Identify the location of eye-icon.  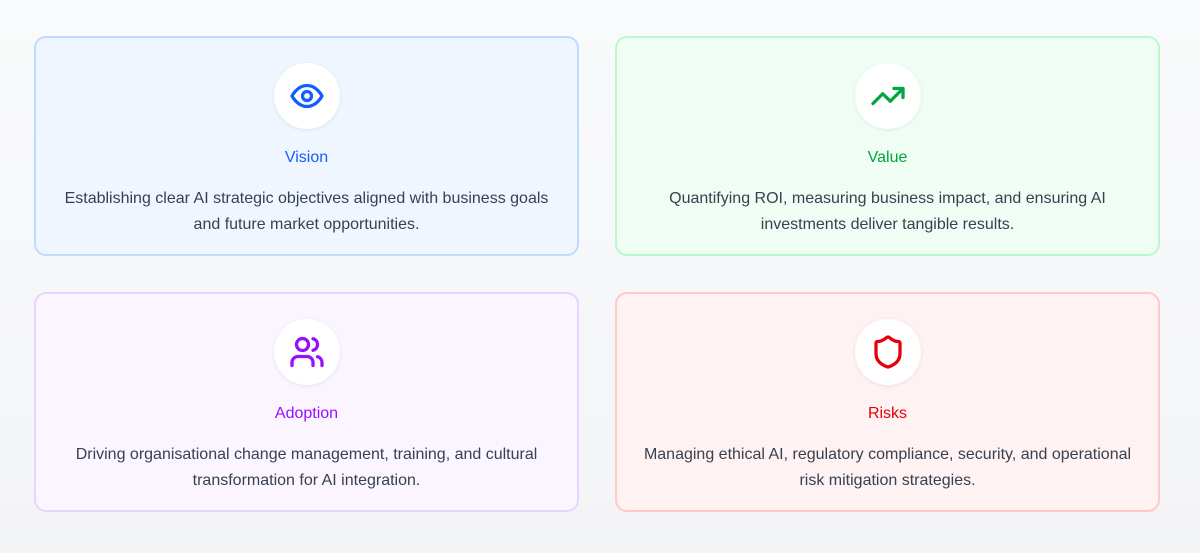
(306, 96).